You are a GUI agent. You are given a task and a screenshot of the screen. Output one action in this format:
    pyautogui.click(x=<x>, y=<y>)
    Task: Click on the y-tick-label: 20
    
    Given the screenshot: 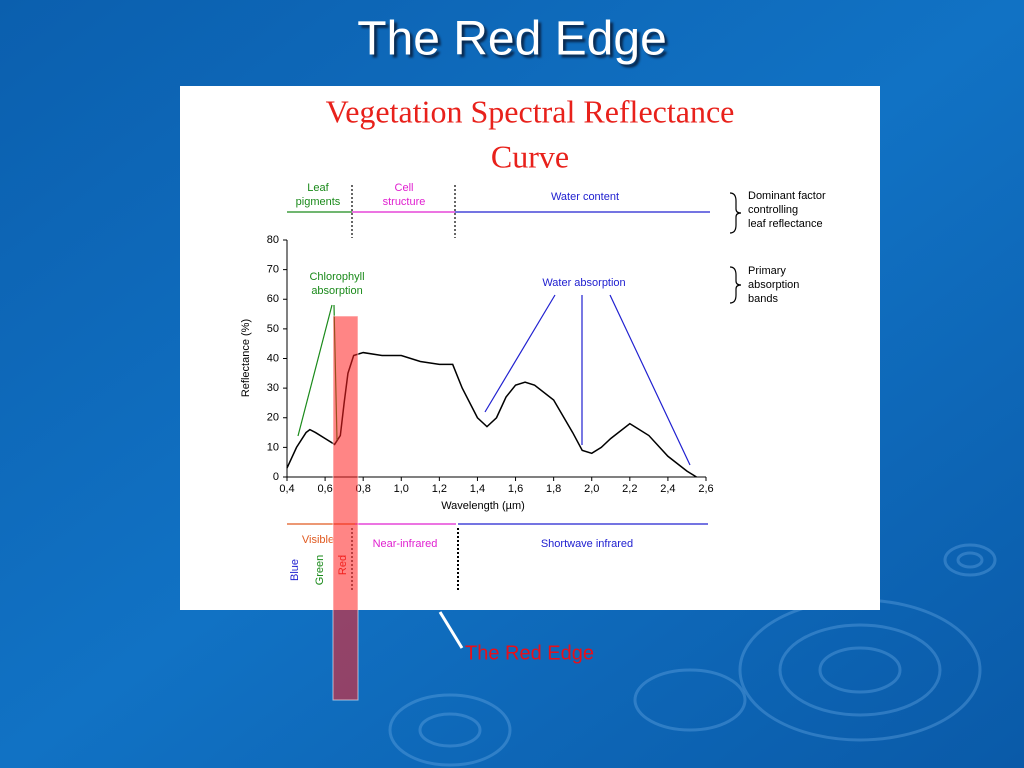 What is the action you would take?
    pyautogui.click(x=273, y=418)
    